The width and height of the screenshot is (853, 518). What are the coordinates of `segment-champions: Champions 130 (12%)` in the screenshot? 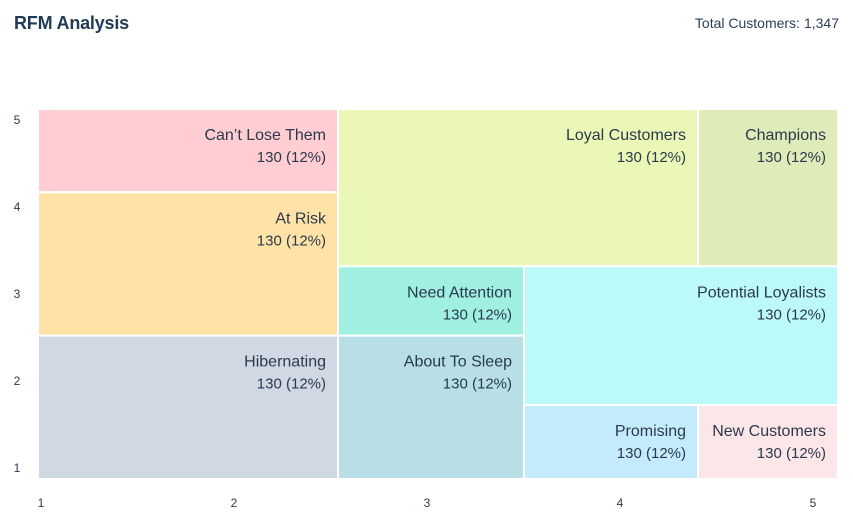 It's located at (768, 188).